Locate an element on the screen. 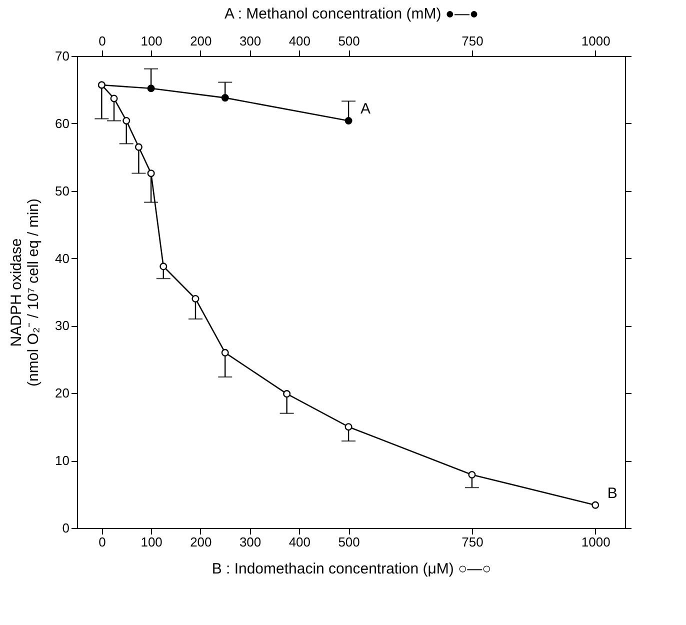  x-tick-label: 1000 is located at coordinates (595, 542).